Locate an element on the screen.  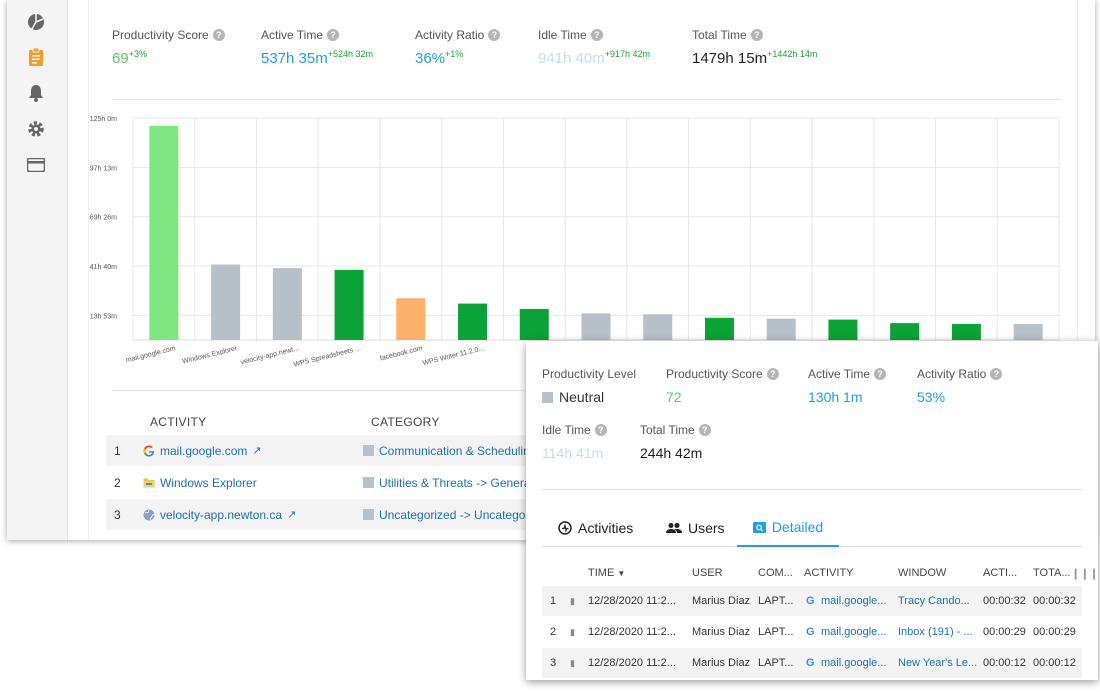
ov-stat-value: 130h 1m is located at coordinates (835, 397).